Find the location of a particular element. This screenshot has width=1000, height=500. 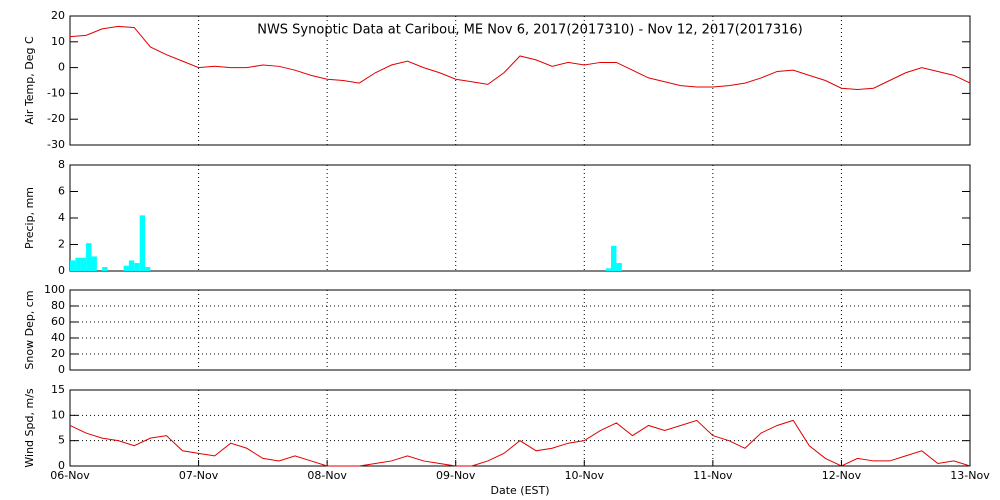

x-tick-label: 06-Nov is located at coordinates (70, 475).